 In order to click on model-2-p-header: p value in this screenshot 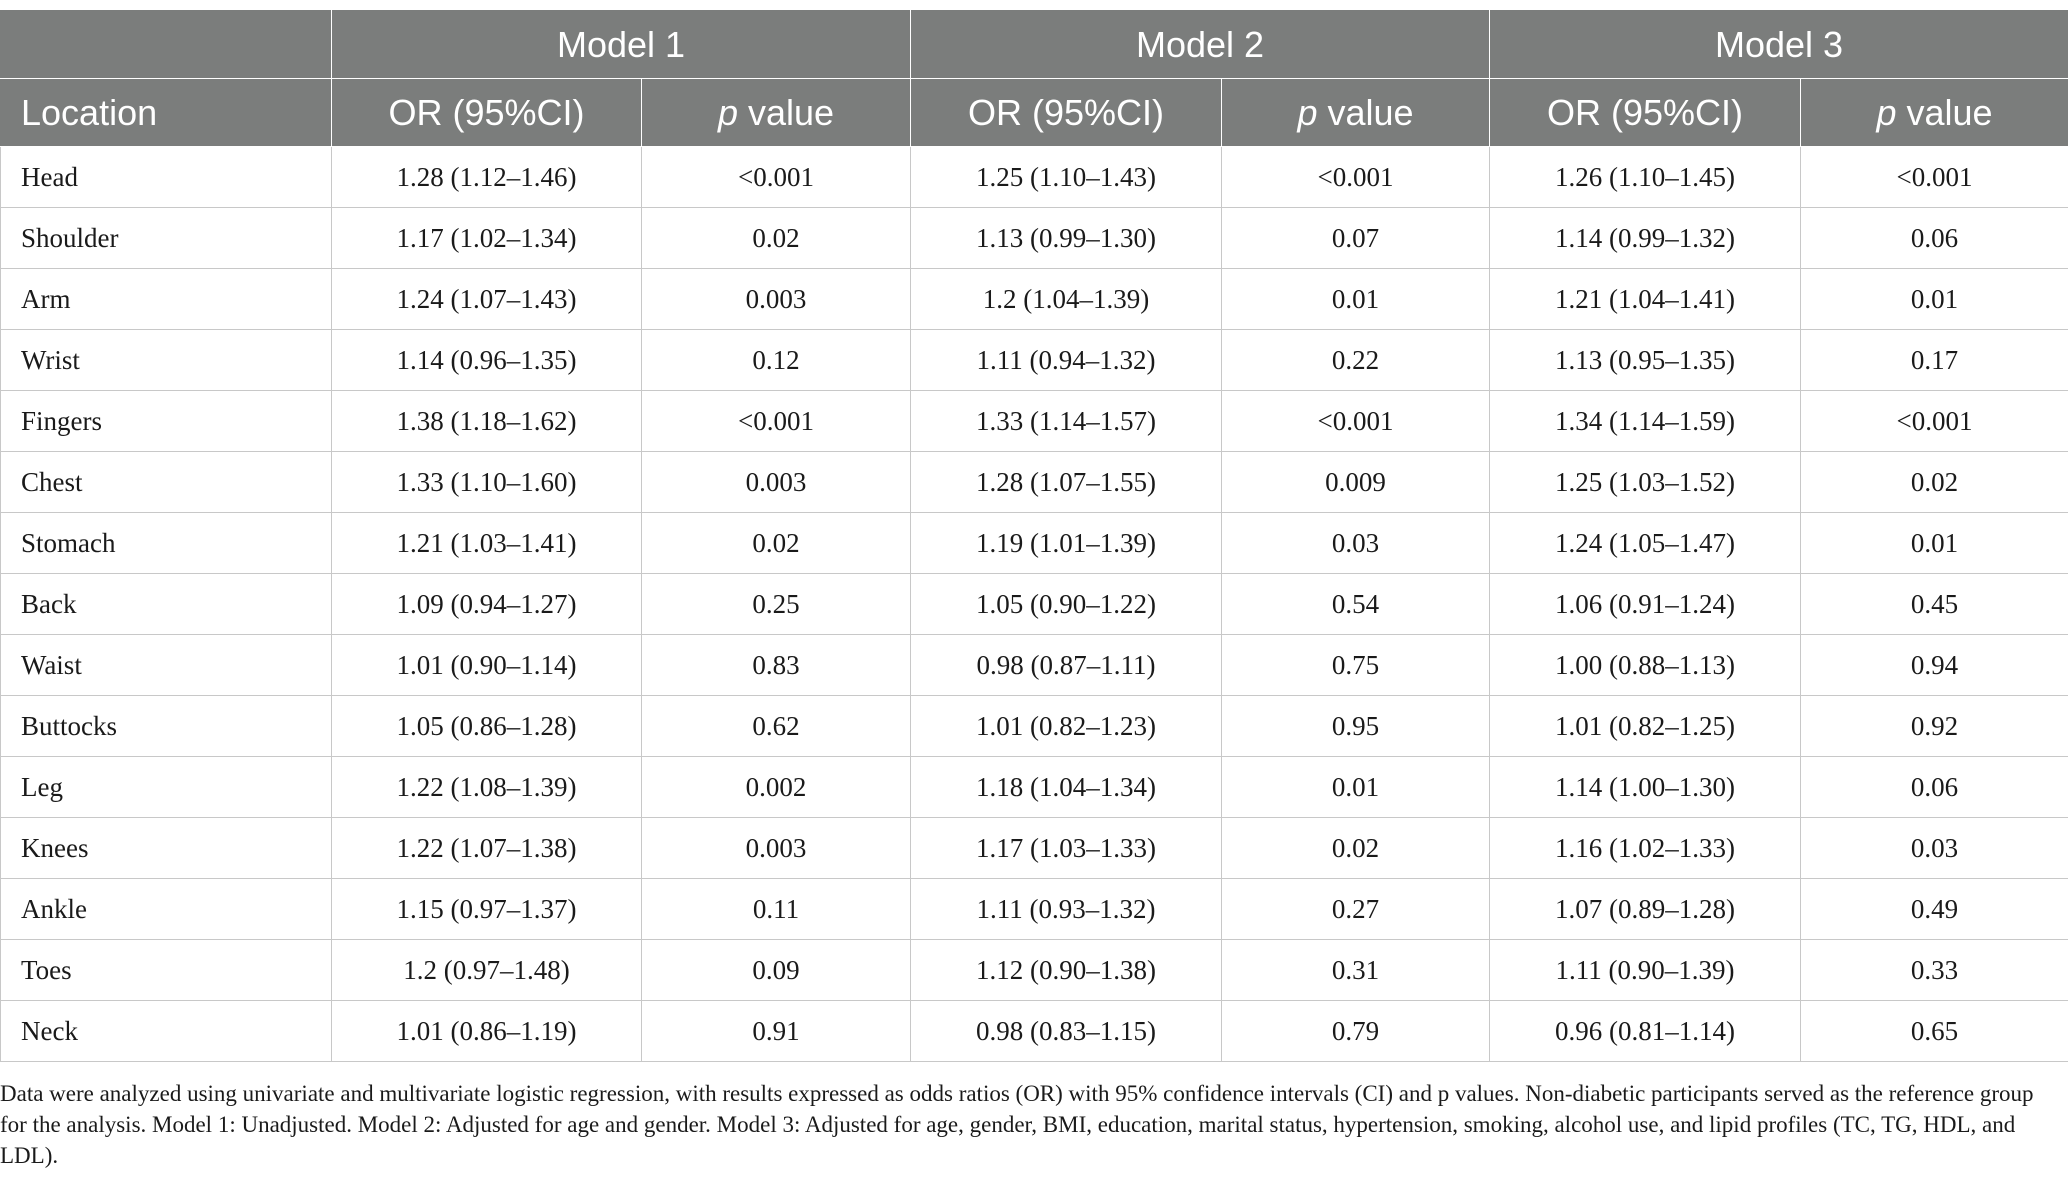, I will do `click(1356, 112)`.